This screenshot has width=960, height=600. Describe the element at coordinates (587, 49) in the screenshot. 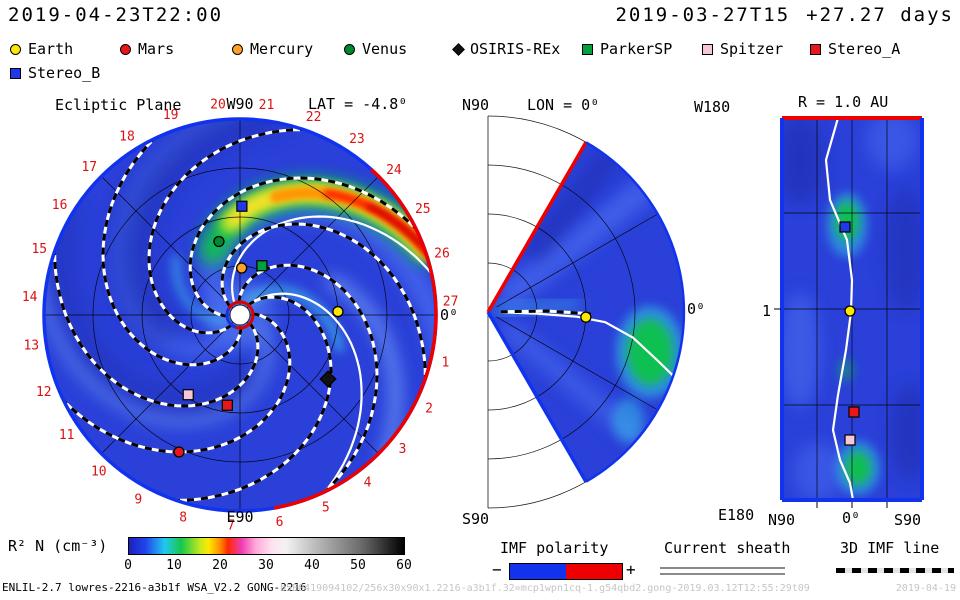

I see `parkersp-icon` at that location.